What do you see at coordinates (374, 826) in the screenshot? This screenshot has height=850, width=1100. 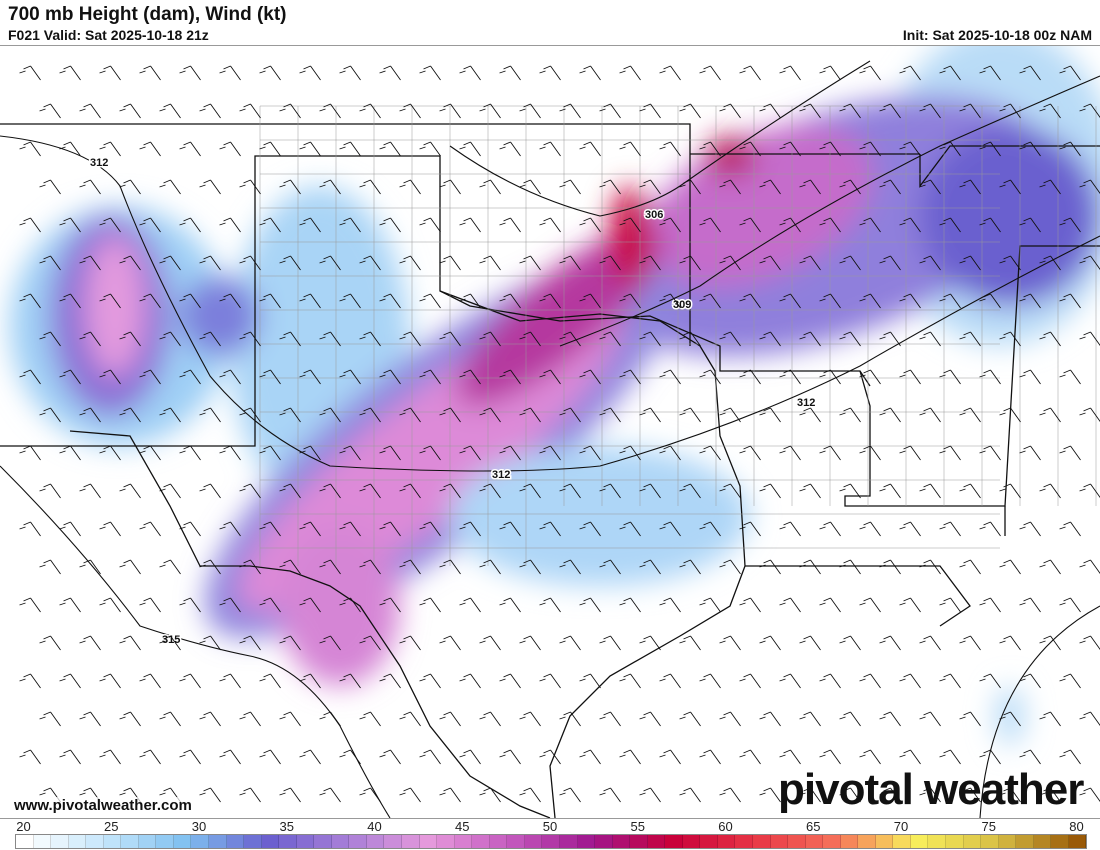 I see `colorbar-tick-label: 40` at bounding box center [374, 826].